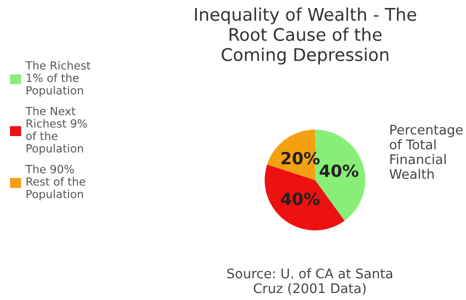 The image size is (466, 300). Describe the element at coordinates (58, 79) in the screenshot. I see `legend-label: The Richest 1% of the Population` at that location.